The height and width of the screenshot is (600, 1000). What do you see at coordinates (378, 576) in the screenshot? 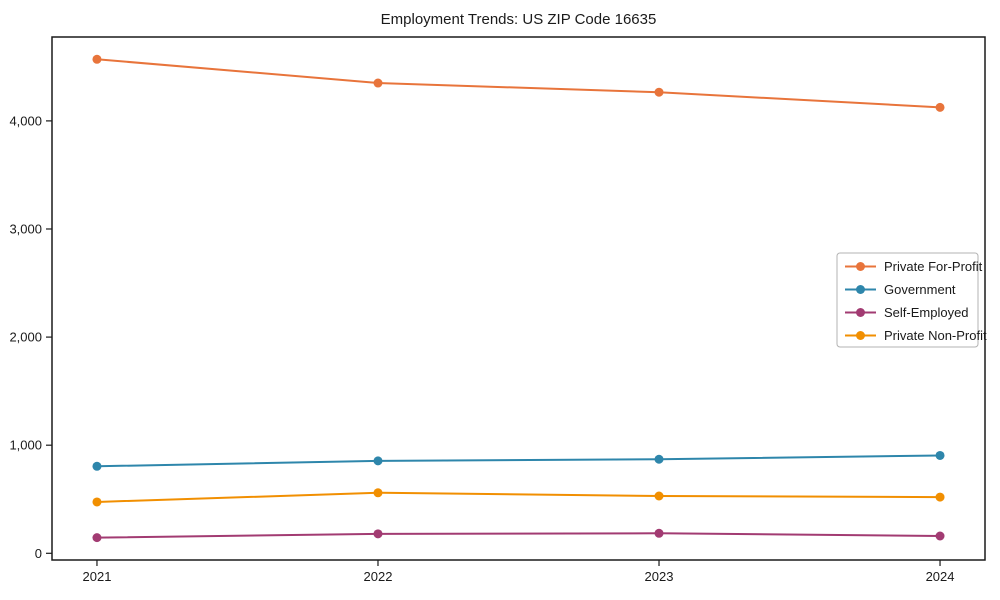
I see `x-tick-label: 2022` at bounding box center [378, 576].